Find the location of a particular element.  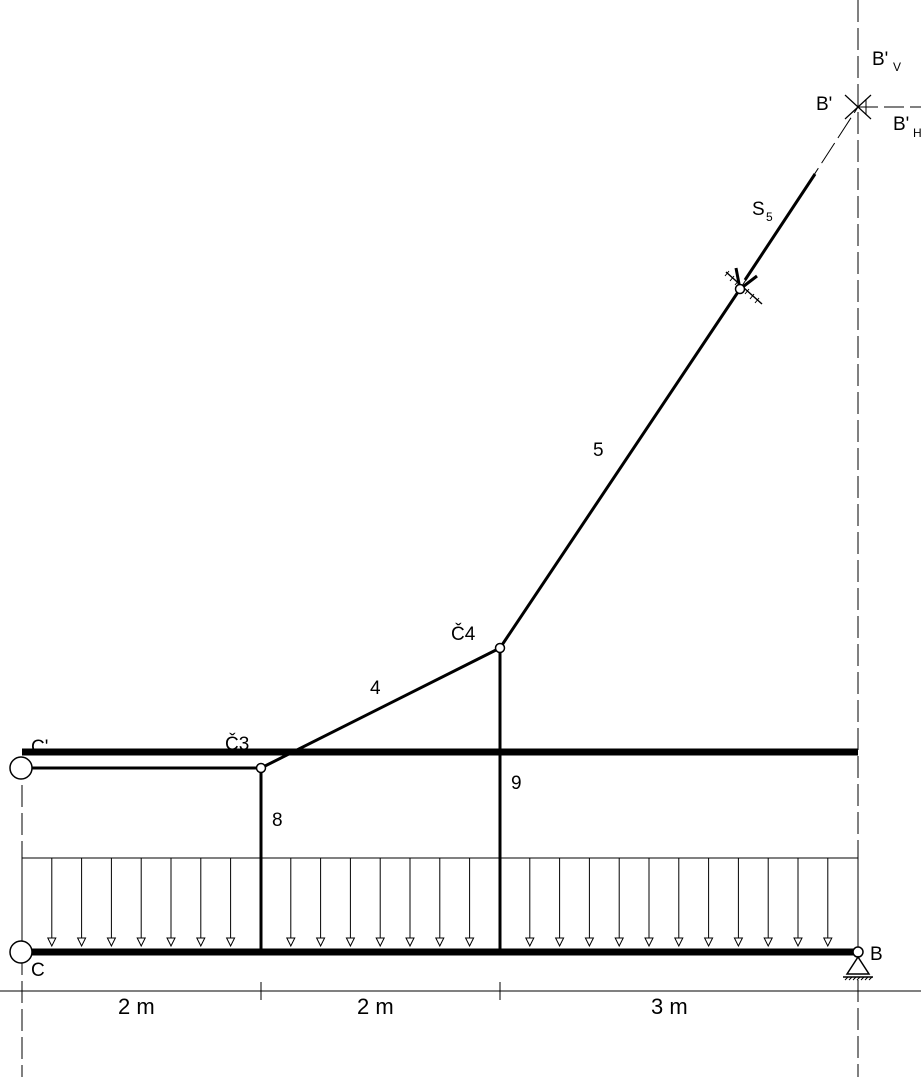

pole-c-prime is located at coordinates (21, 768).